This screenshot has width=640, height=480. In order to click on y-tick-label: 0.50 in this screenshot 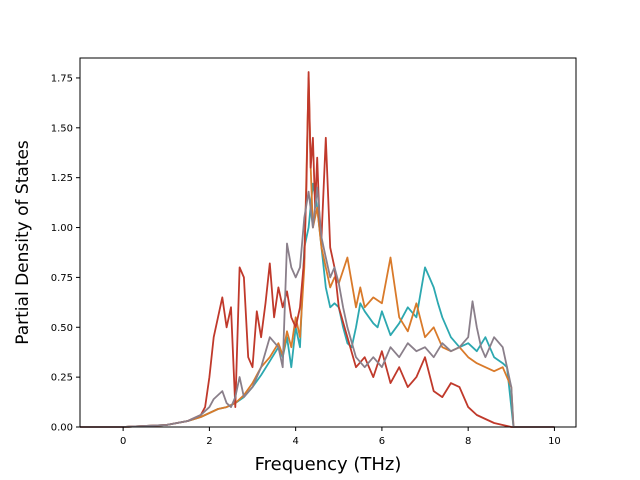, I will do `click(62, 328)`.